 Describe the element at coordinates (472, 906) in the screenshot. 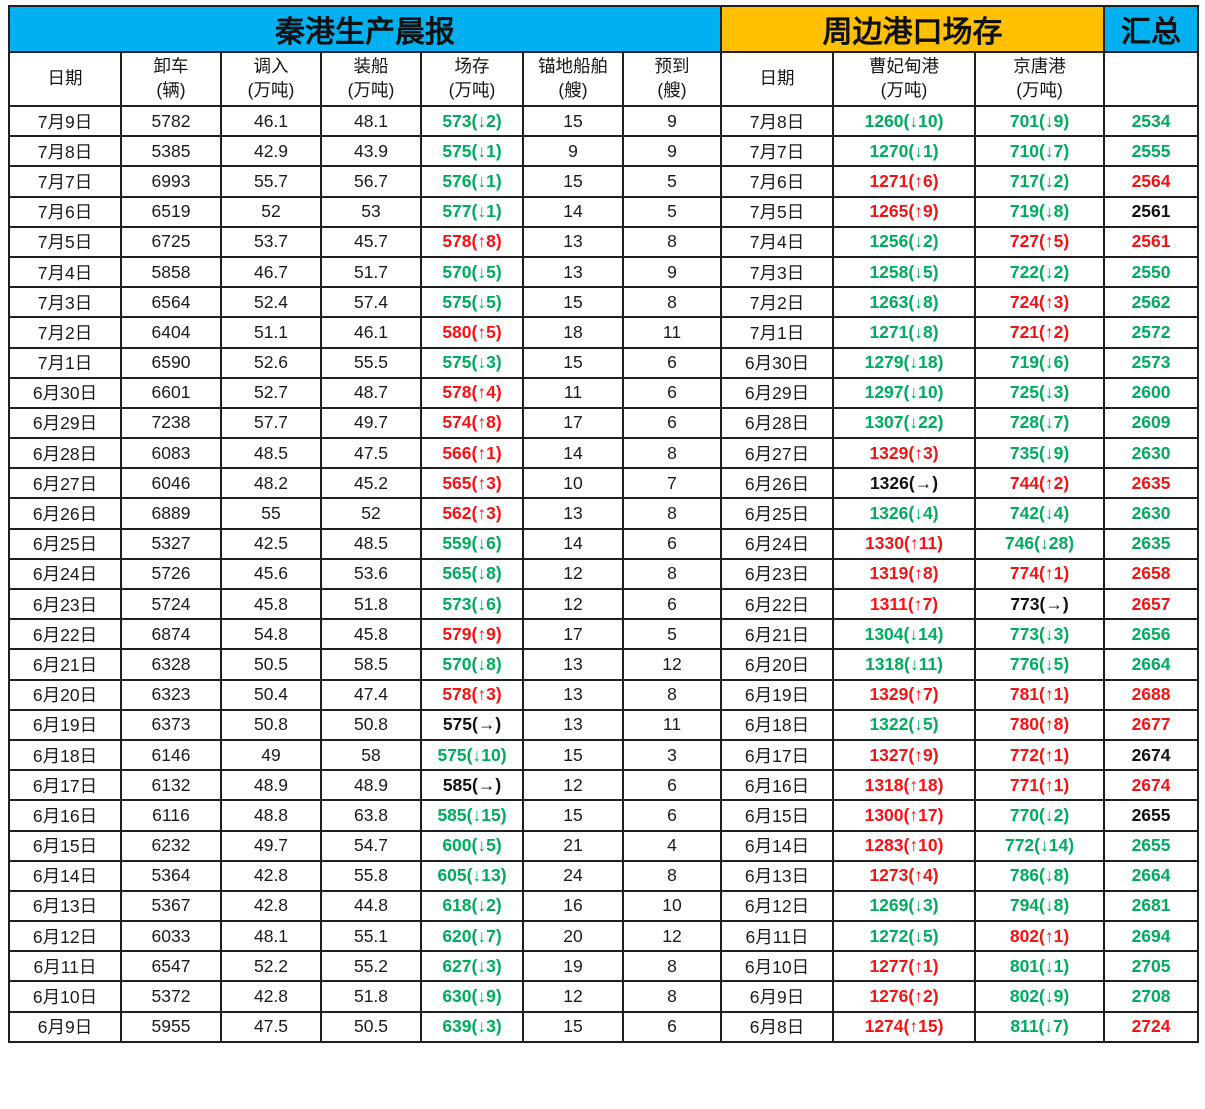

I see `yard-stock-cell: 618(↓2)` at that location.